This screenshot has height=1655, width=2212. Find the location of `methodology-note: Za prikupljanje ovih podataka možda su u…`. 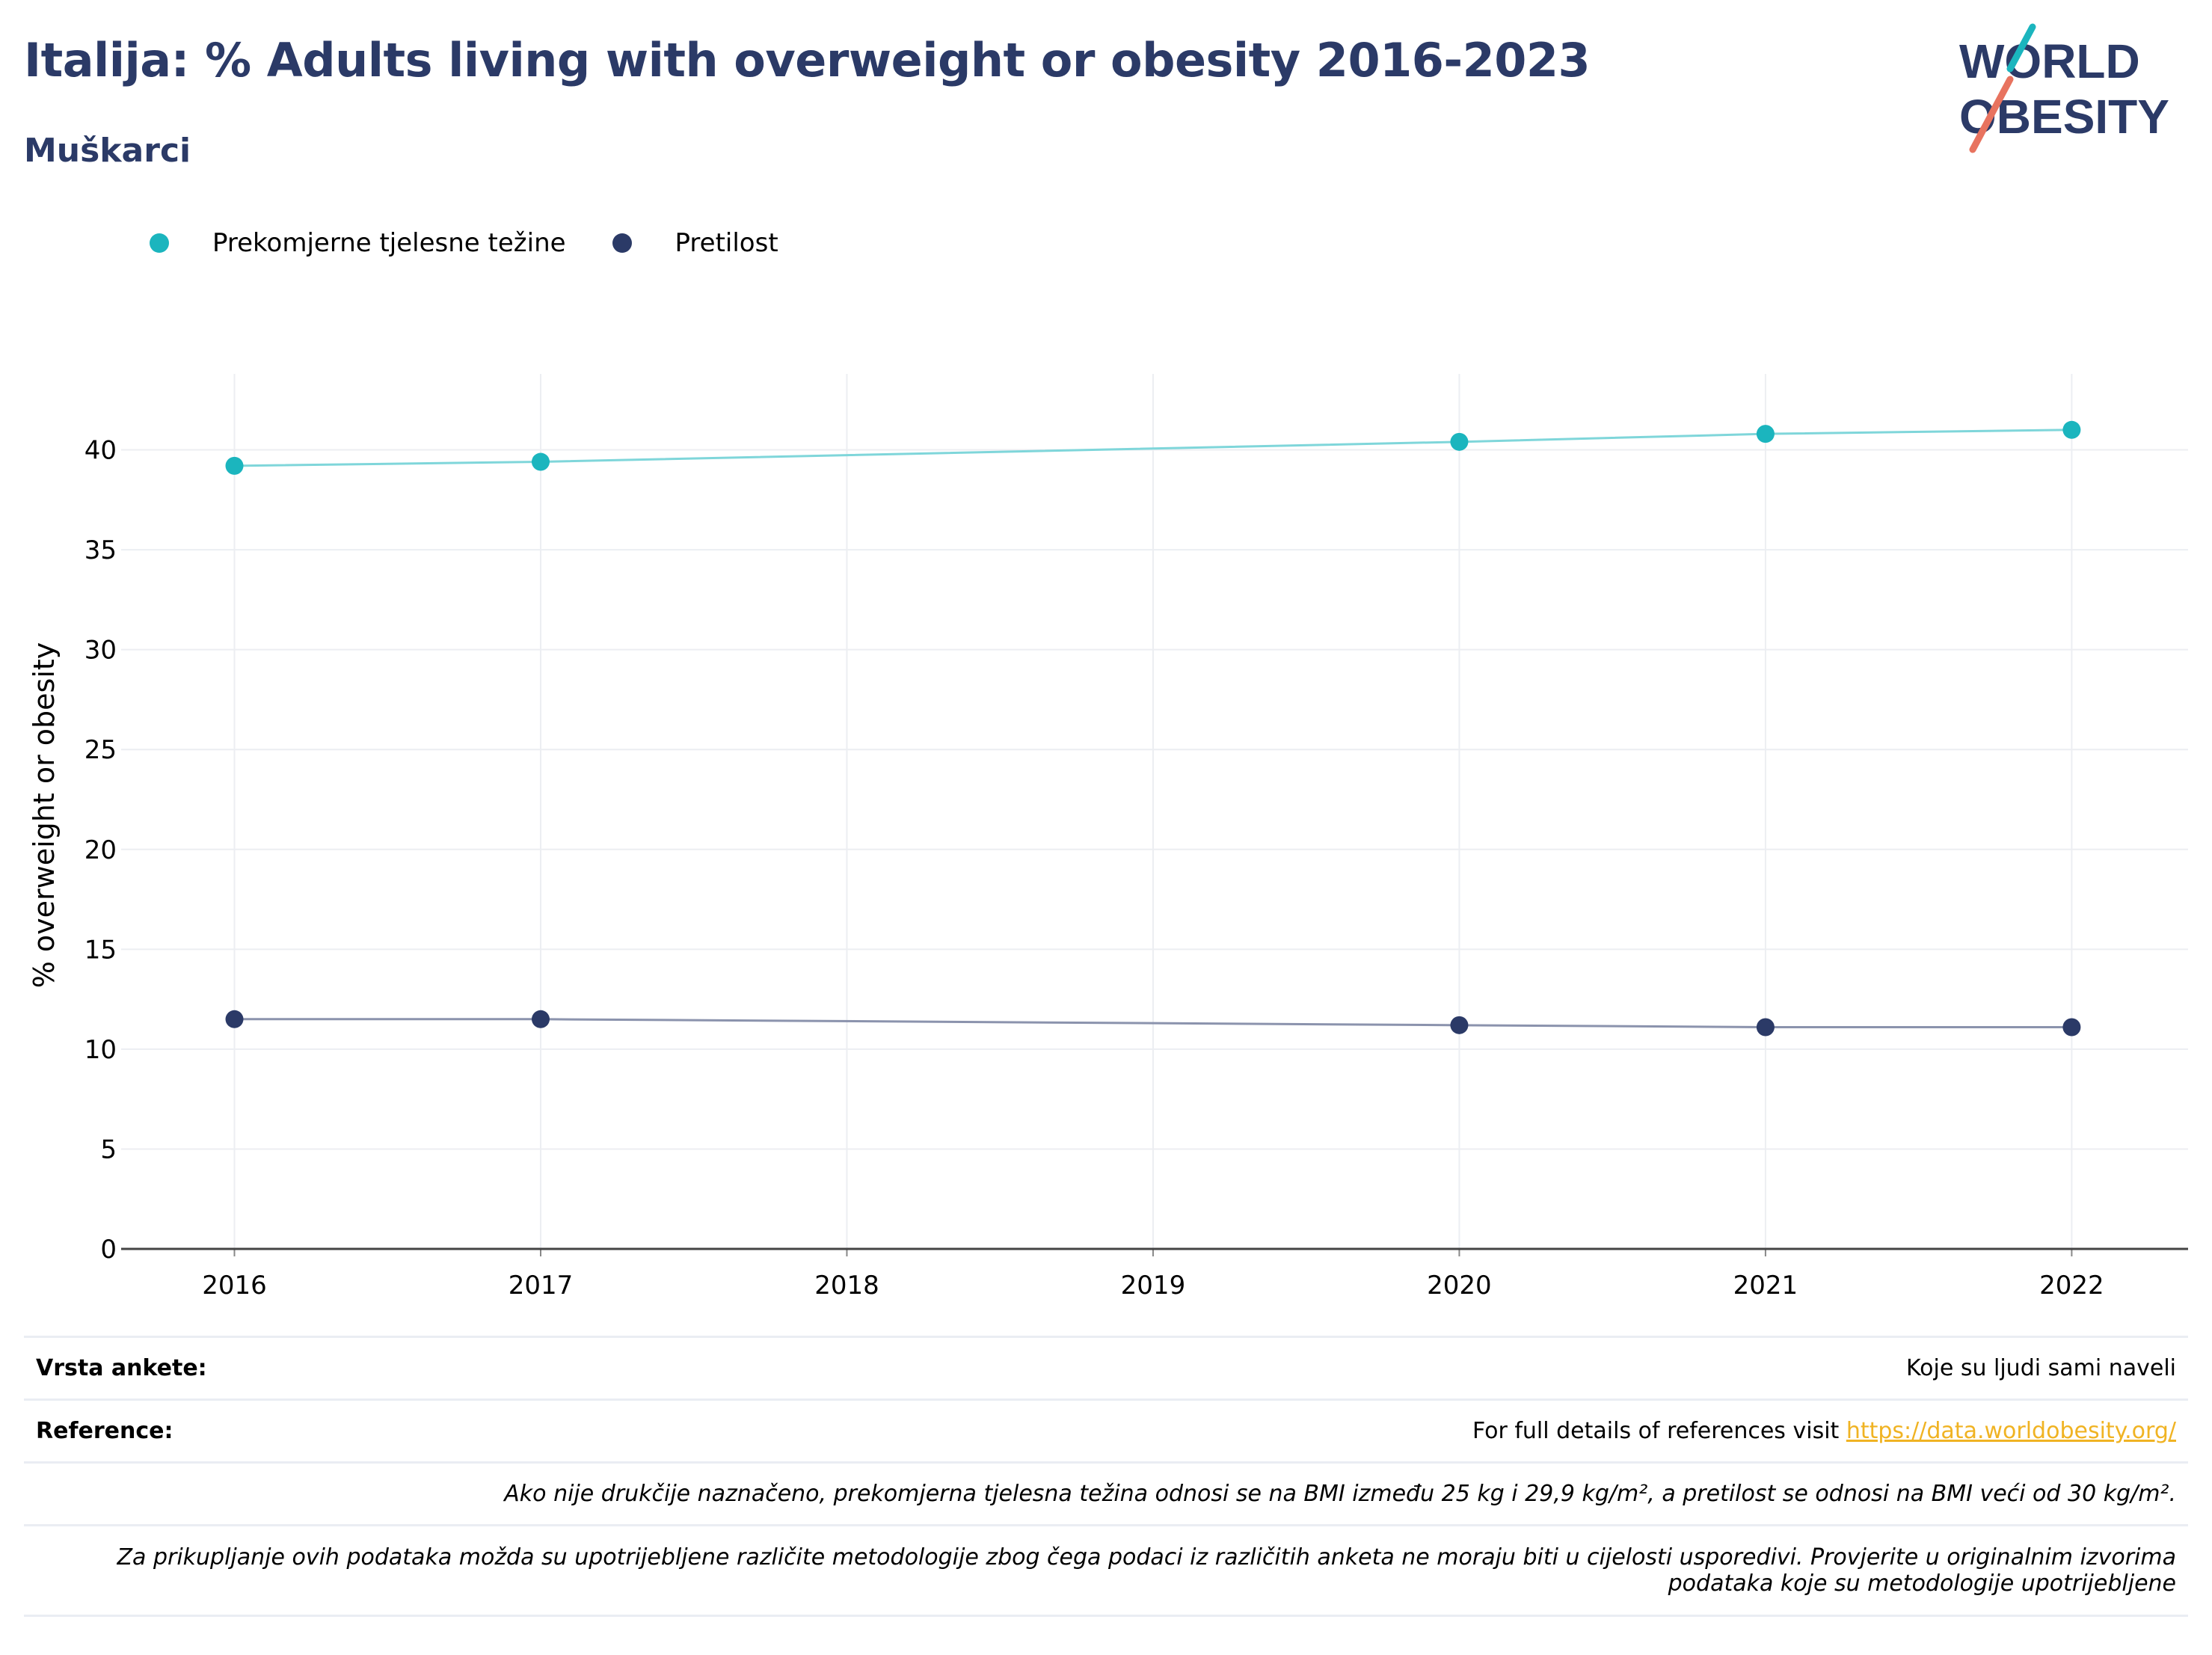

methodology-note: Za prikupljanje ovih podataka možda su u… is located at coordinates (1106, 1570).